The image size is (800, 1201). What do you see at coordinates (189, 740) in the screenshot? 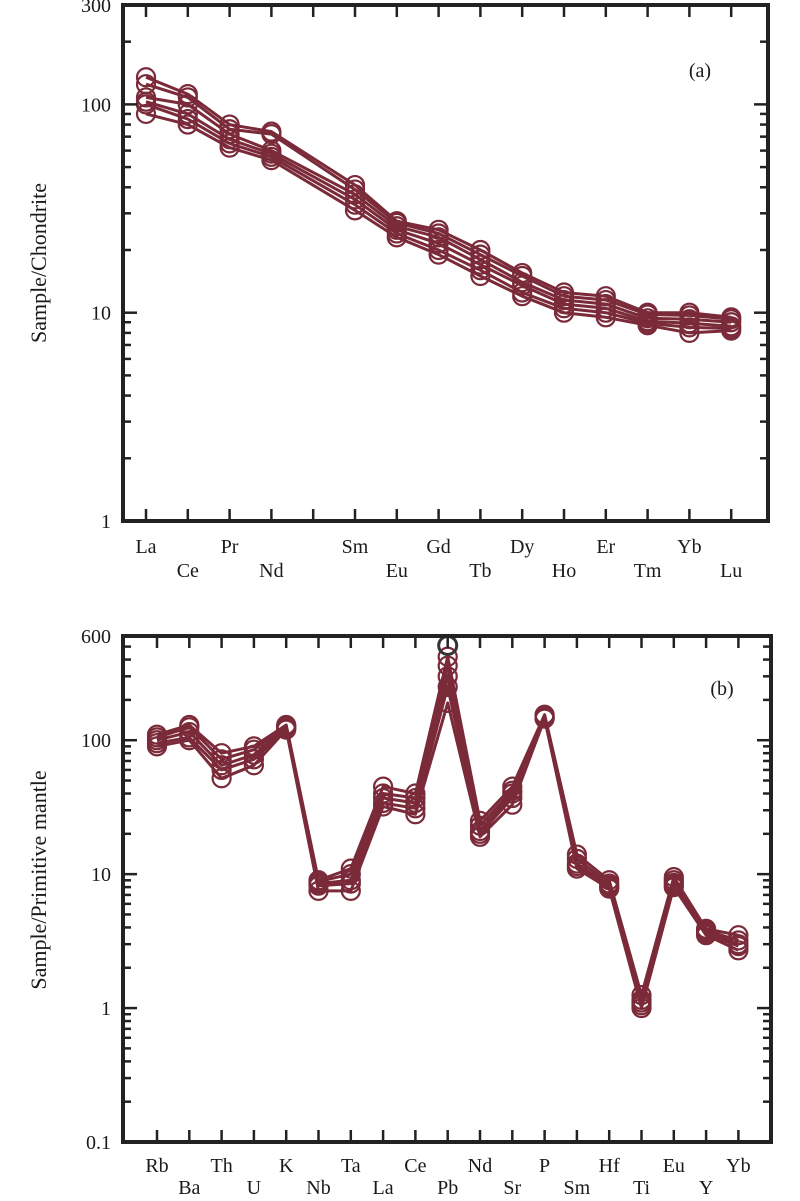
I see `panel-b-point-ba-s5` at bounding box center [189, 740].